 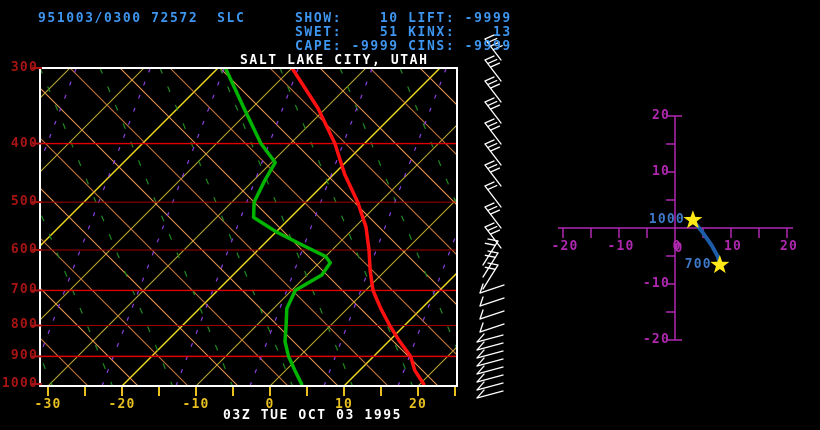 I want to click on pressure-axis-label: 600, so click(x=24, y=249).